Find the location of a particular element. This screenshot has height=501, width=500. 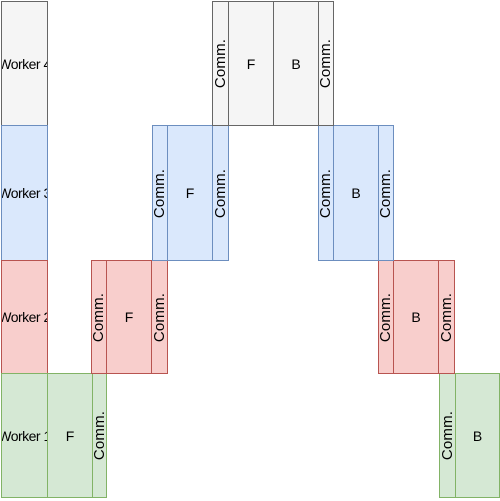

worker-label: Worker 4 is located at coordinates (24, 63).